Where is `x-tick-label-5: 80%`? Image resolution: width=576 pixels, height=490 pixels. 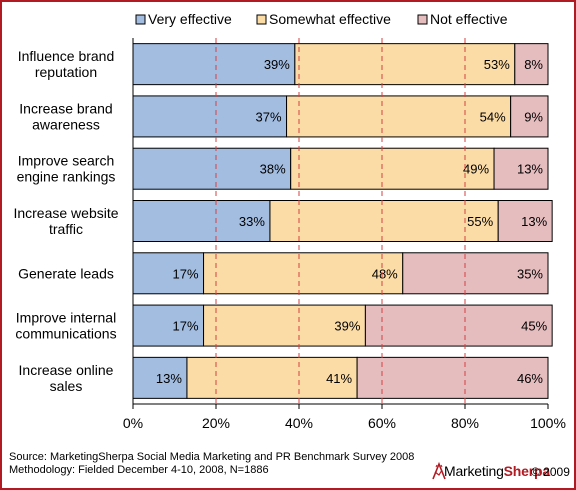
x-tick-label-5: 80% is located at coordinates (465, 423).